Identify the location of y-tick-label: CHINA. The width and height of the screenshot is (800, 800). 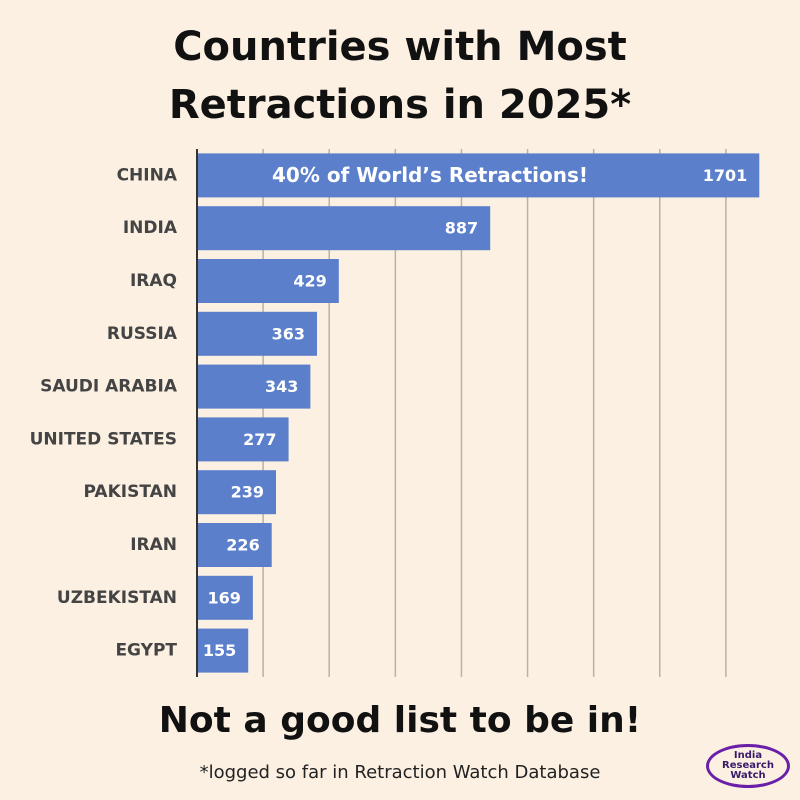
(147, 175).